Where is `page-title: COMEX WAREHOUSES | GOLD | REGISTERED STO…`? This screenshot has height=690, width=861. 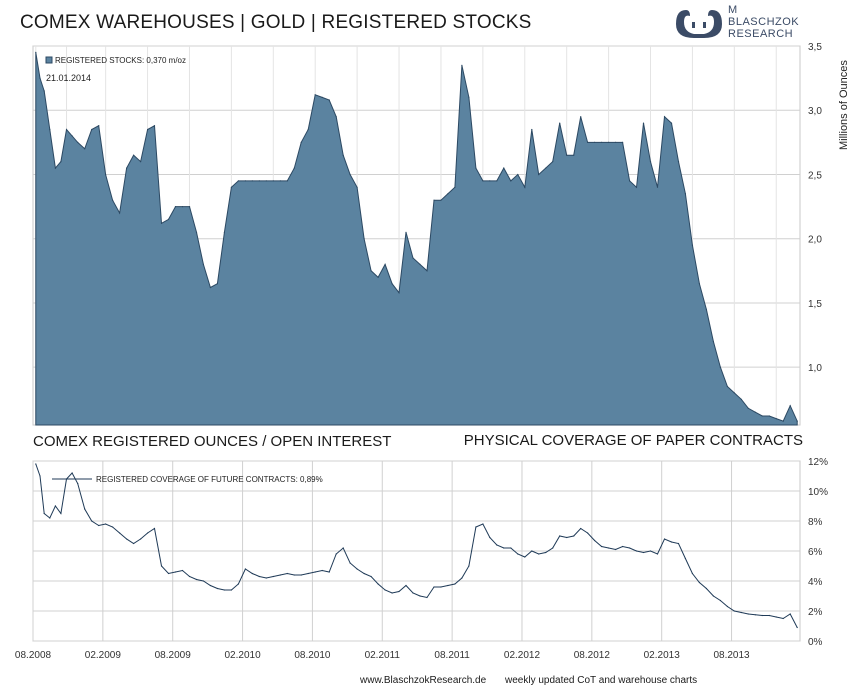 page-title: COMEX WAREHOUSES | GOLD | REGISTERED STO… is located at coordinates (276, 22).